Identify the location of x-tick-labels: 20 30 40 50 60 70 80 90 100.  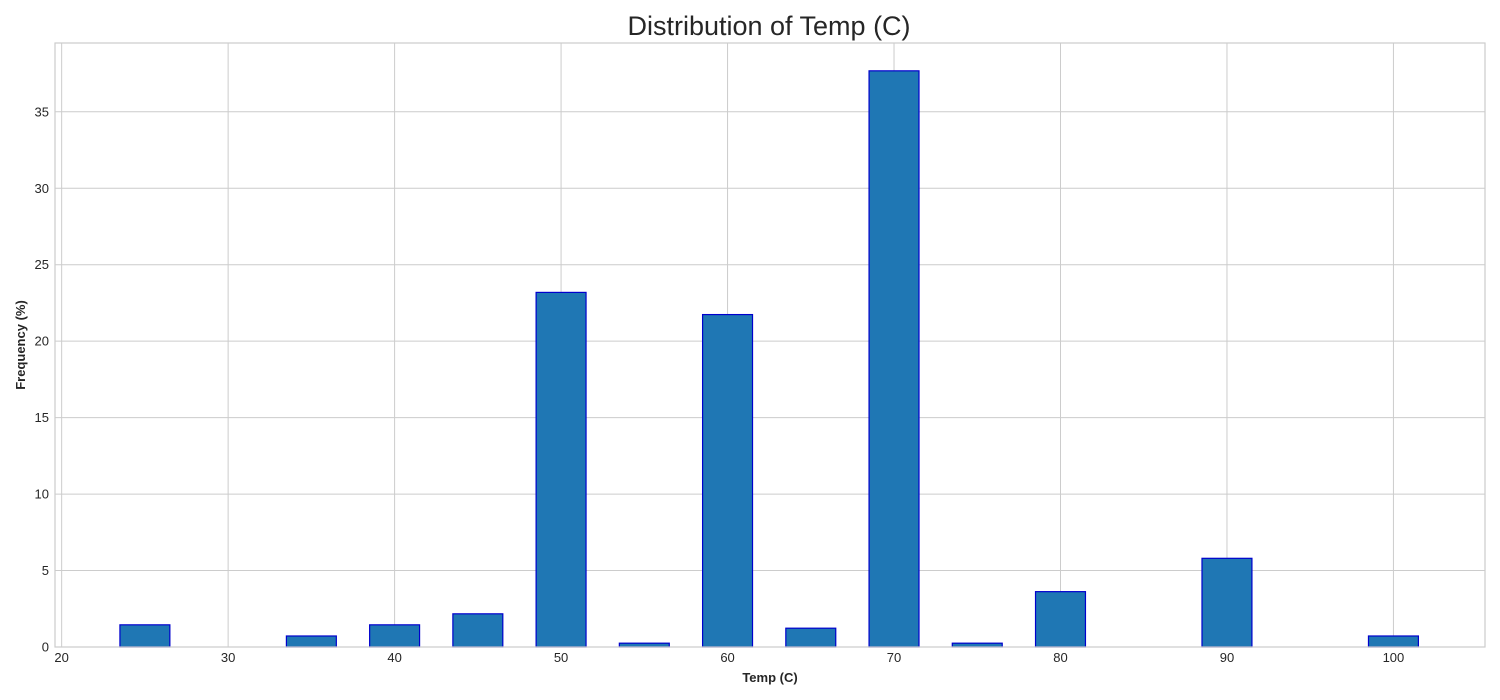
(729, 657).